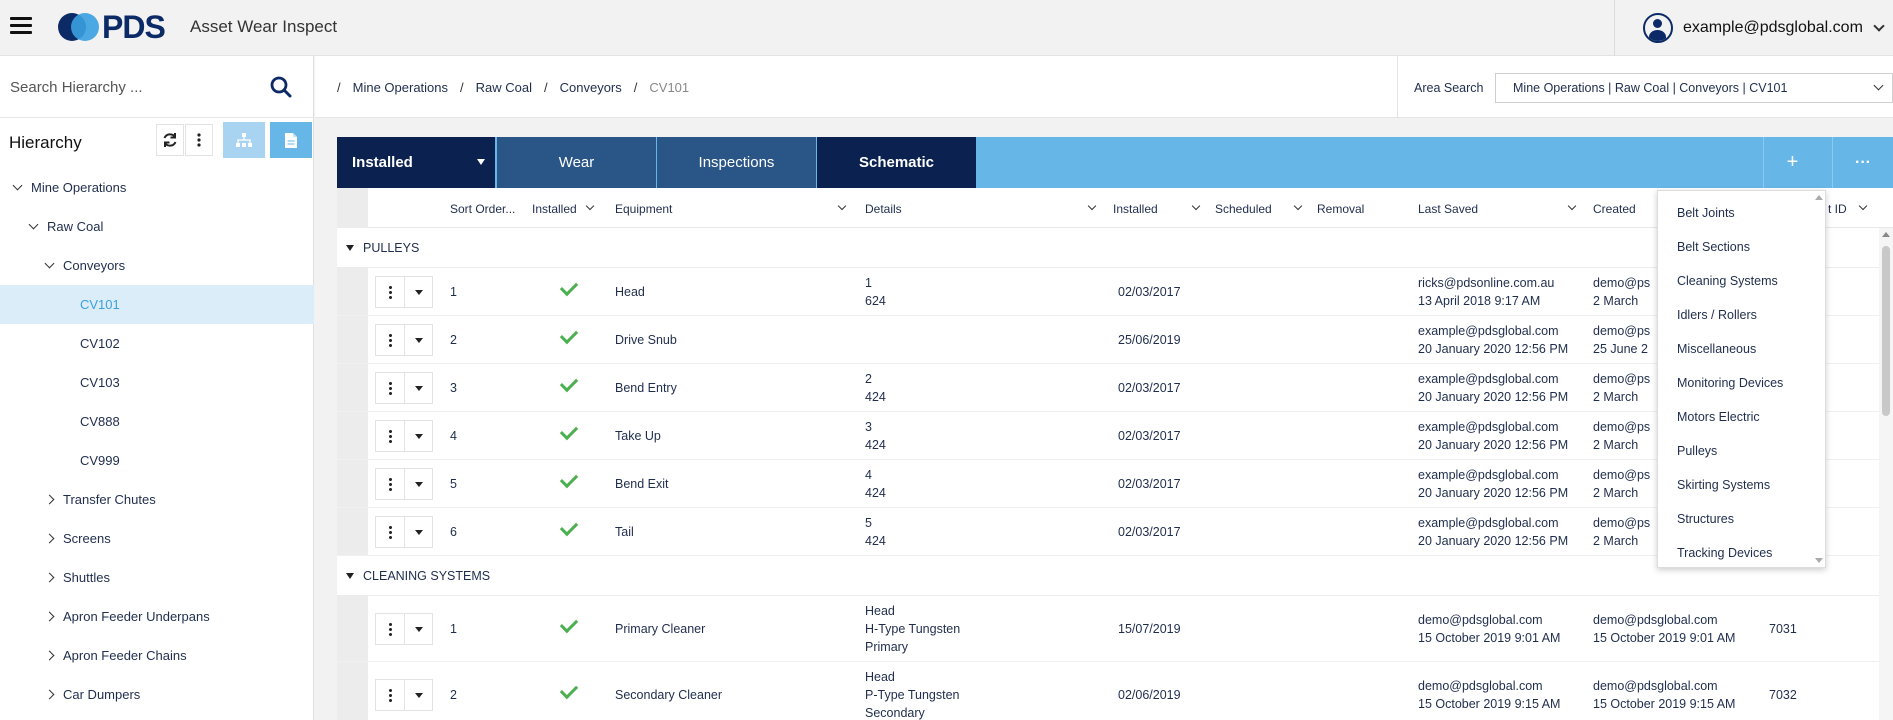 The width and height of the screenshot is (1893, 720). What do you see at coordinates (1717, 315) in the screenshot?
I see `menu-item: Idlers / Rollers` at bounding box center [1717, 315].